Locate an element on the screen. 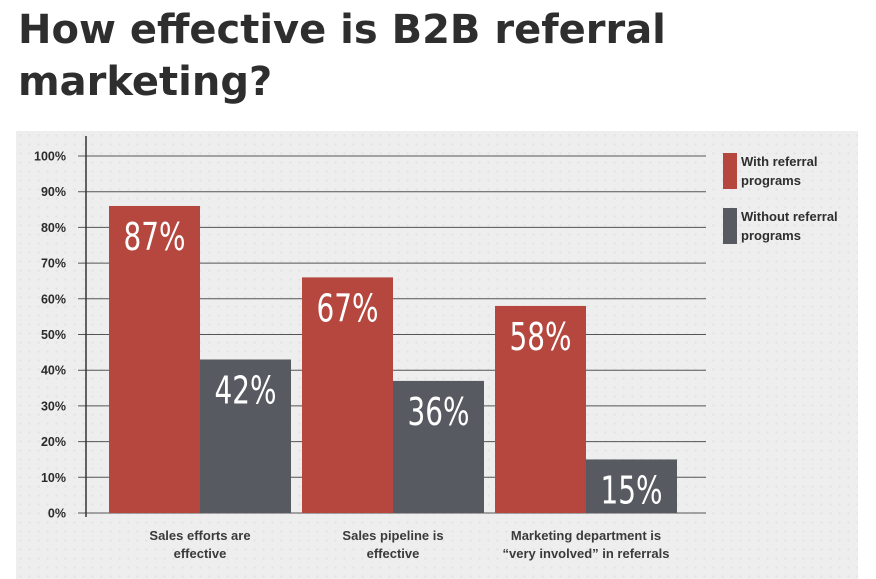  y-axis: 0% 10% 20% 30% 40% 50% 60% 70% 80% 90% 100% is located at coordinates (60, 328).